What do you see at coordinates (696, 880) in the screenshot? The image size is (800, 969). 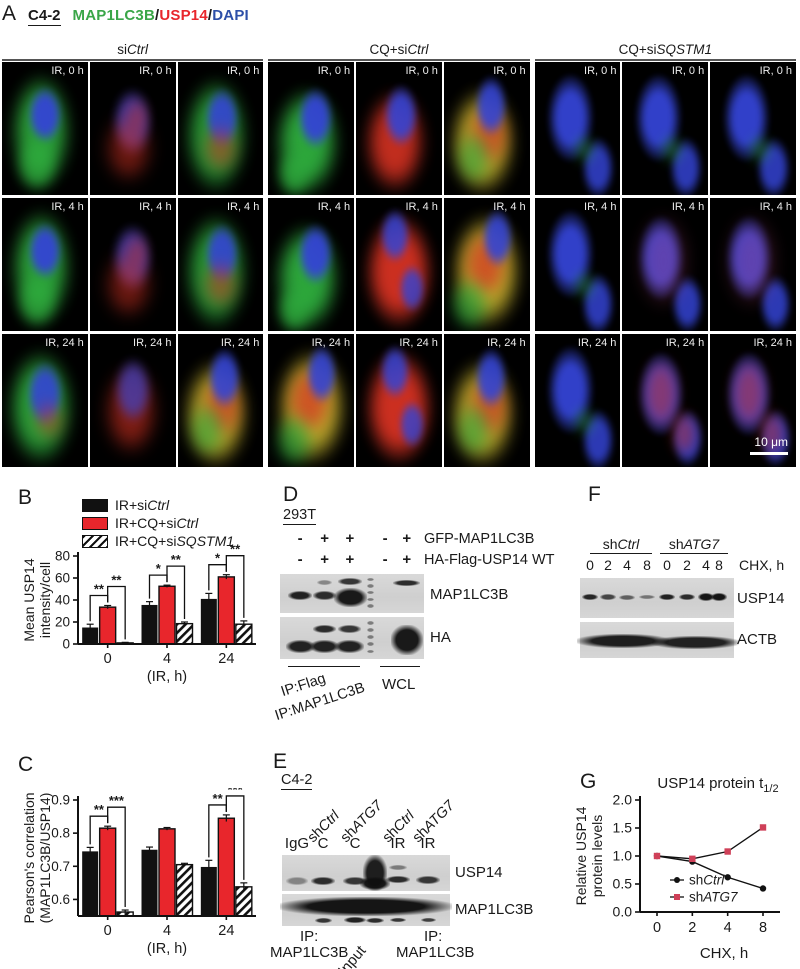 I see `legend-label-segment: sh` at bounding box center [696, 880].